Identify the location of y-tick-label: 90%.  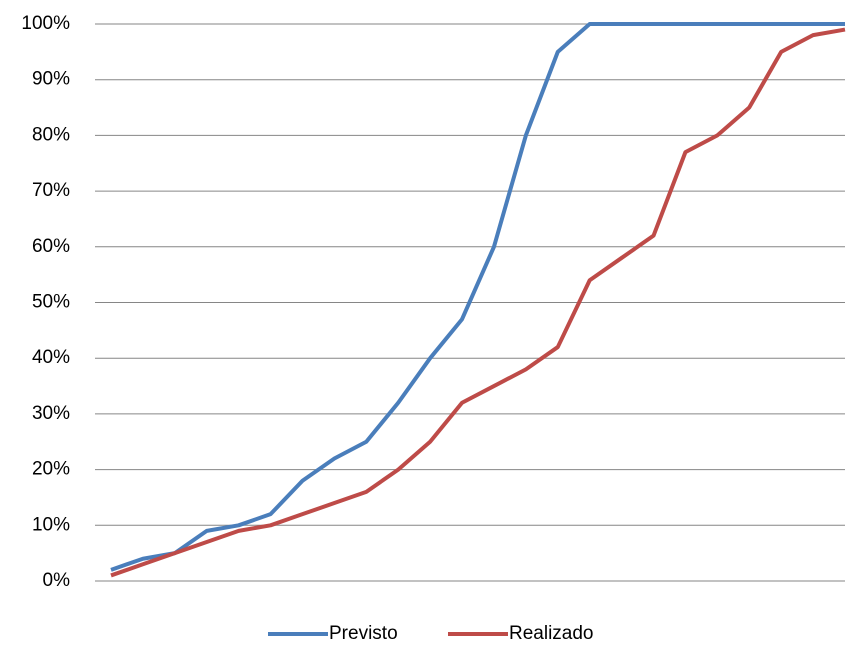
(51, 79).